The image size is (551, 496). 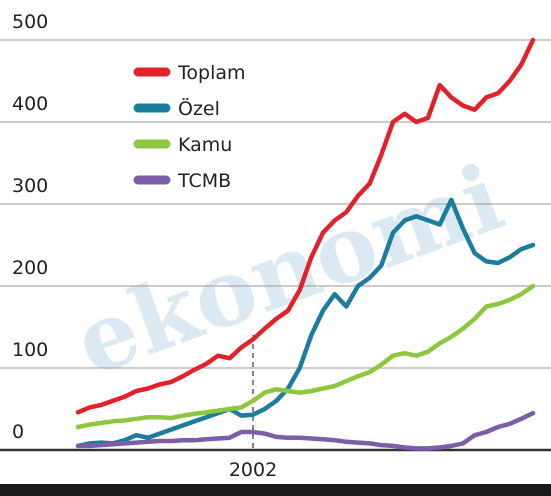 What do you see at coordinates (30, 104) in the screenshot?
I see `y-tick-label: 400` at bounding box center [30, 104].